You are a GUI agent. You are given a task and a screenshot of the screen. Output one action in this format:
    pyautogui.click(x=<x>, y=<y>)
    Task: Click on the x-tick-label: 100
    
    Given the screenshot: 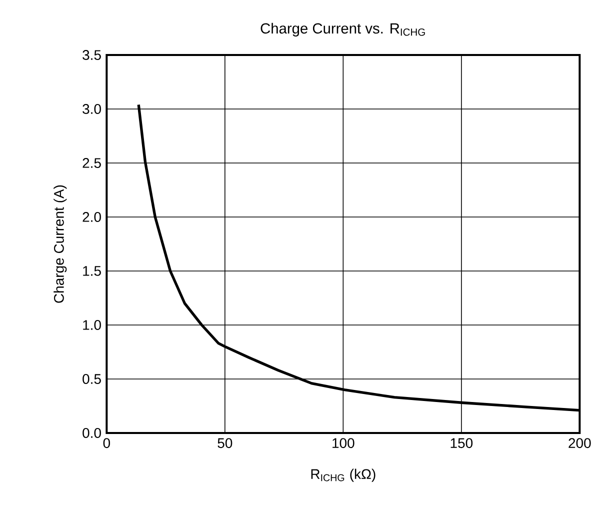 What is the action you would take?
    pyautogui.click(x=343, y=443)
    